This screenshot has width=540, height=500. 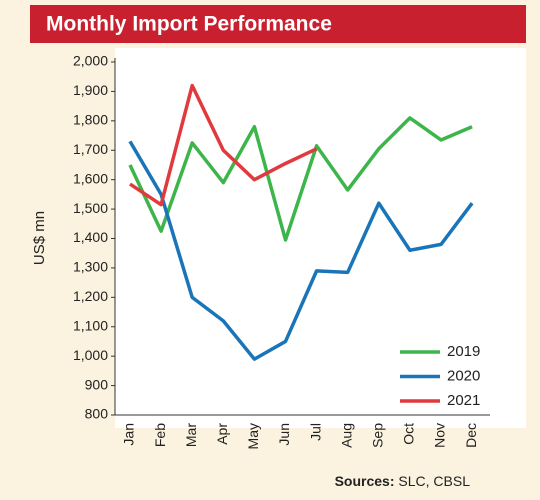 What do you see at coordinates (90, 149) in the screenshot?
I see `y-tick-label: 1,700` at bounding box center [90, 149].